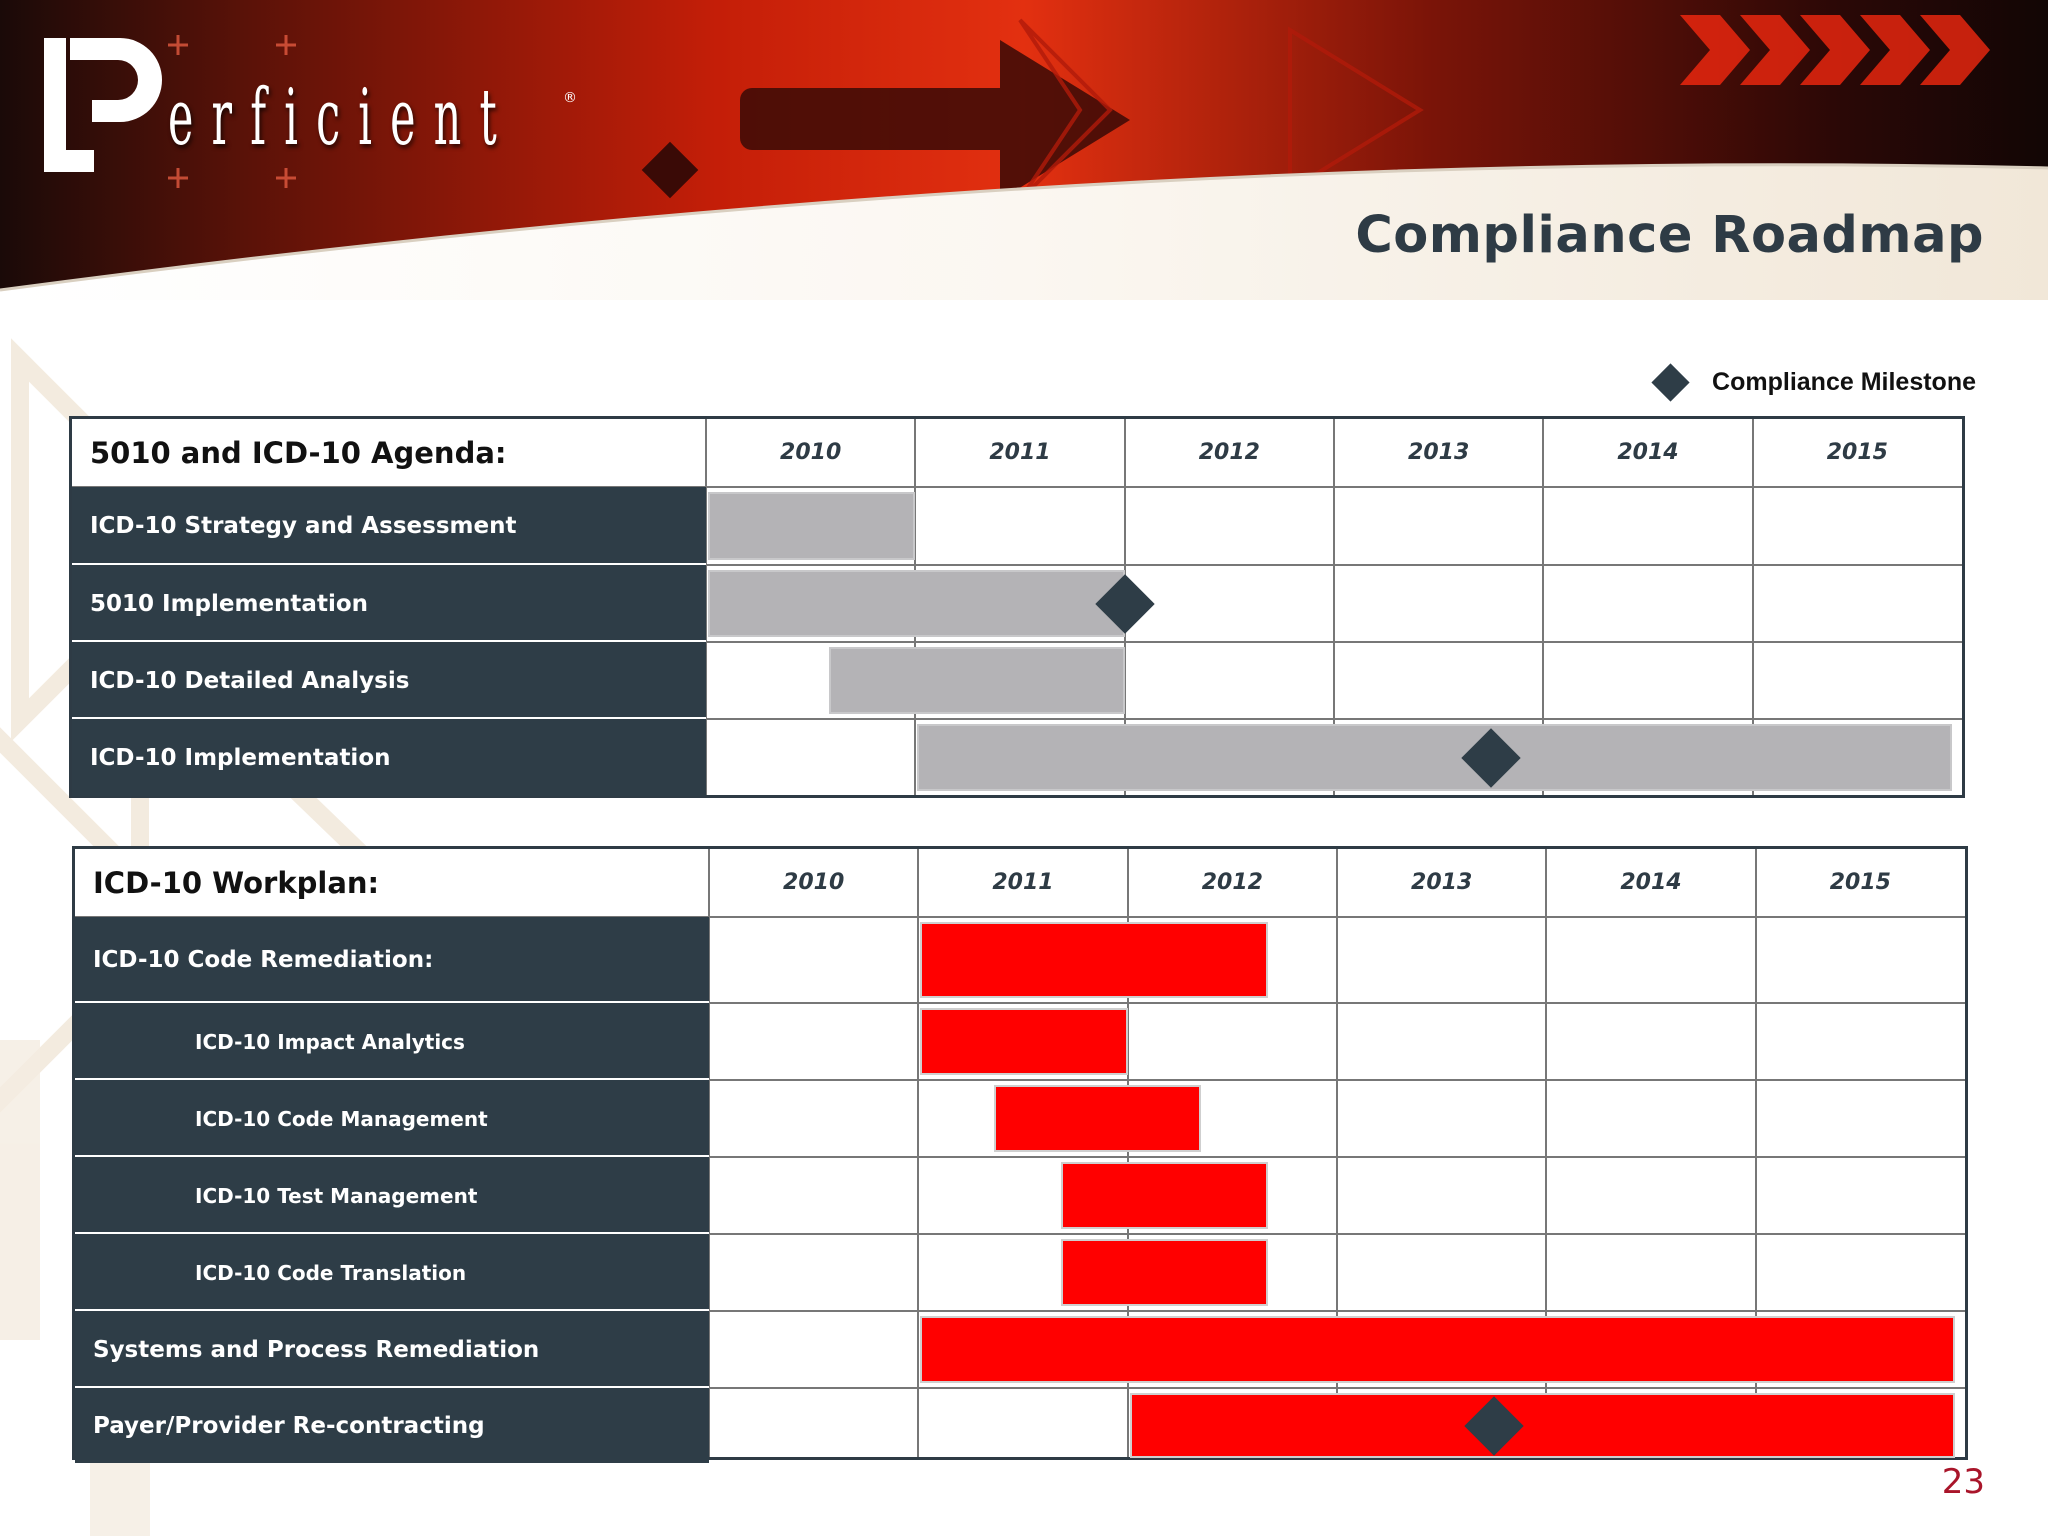 The height and width of the screenshot is (1536, 2048). What do you see at coordinates (298, 453) in the screenshot?
I see `gantt-title: 5010 and ICD-10 Agenda:` at bounding box center [298, 453].